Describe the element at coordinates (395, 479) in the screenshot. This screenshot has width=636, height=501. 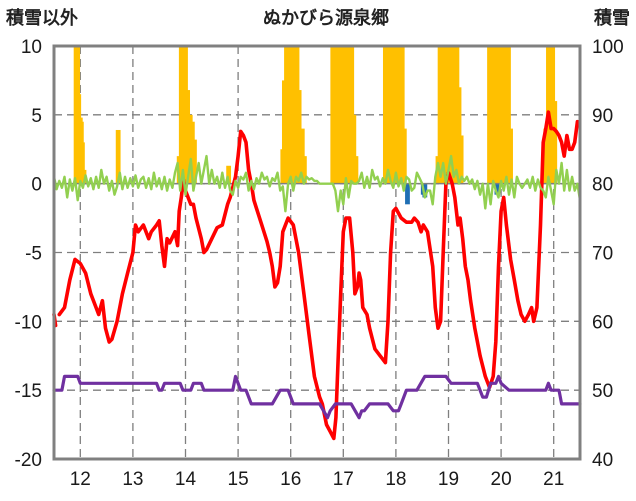
I see `x-tick-label: 18` at that location.